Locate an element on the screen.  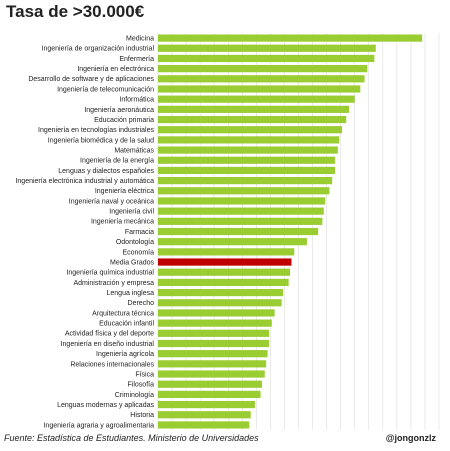
category-label: Ingeniería en diseño industrial is located at coordinates (108, 344).